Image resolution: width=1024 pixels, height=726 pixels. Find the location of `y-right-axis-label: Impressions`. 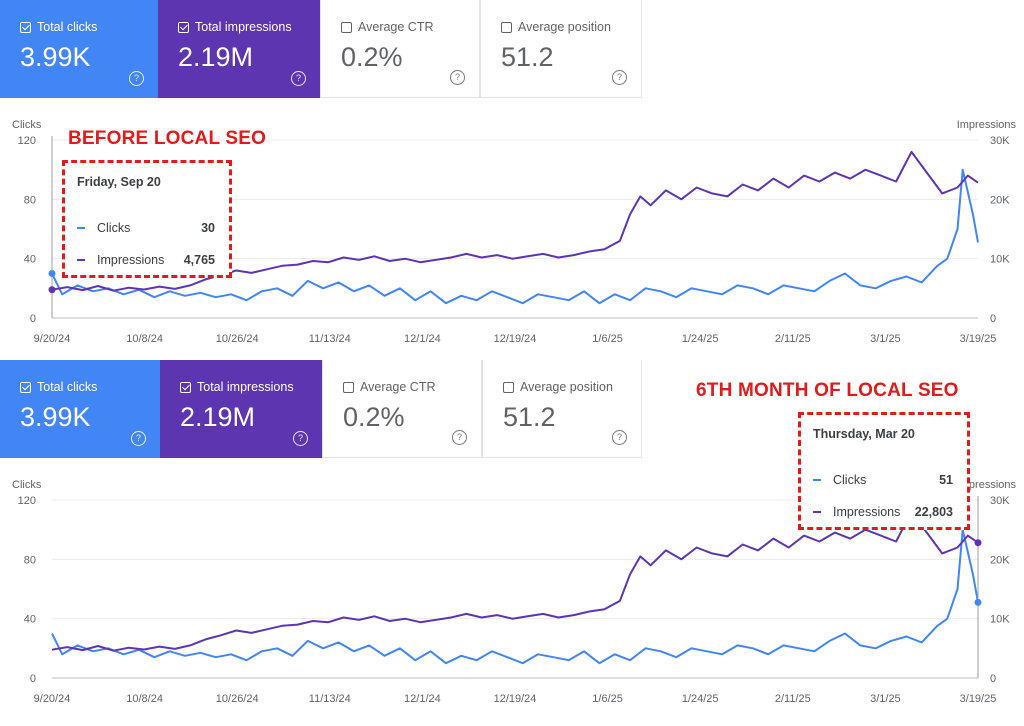

y-right-axis-label: Impressions is located at coordinates (987, 125).